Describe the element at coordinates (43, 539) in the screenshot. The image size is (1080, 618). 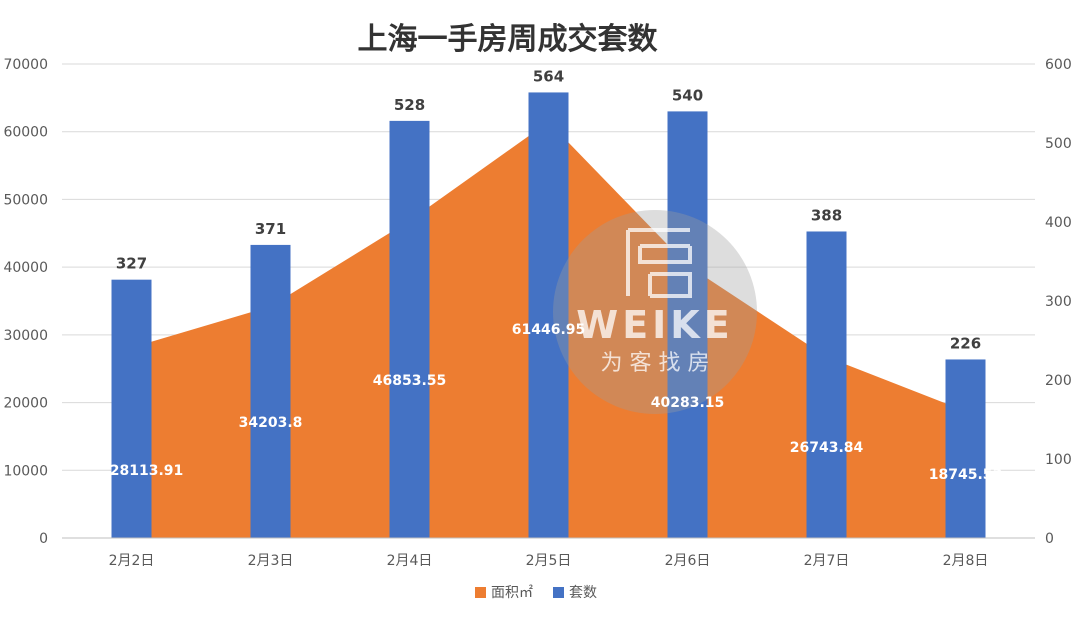
I see `y-left-tick-label: 0` at that location.